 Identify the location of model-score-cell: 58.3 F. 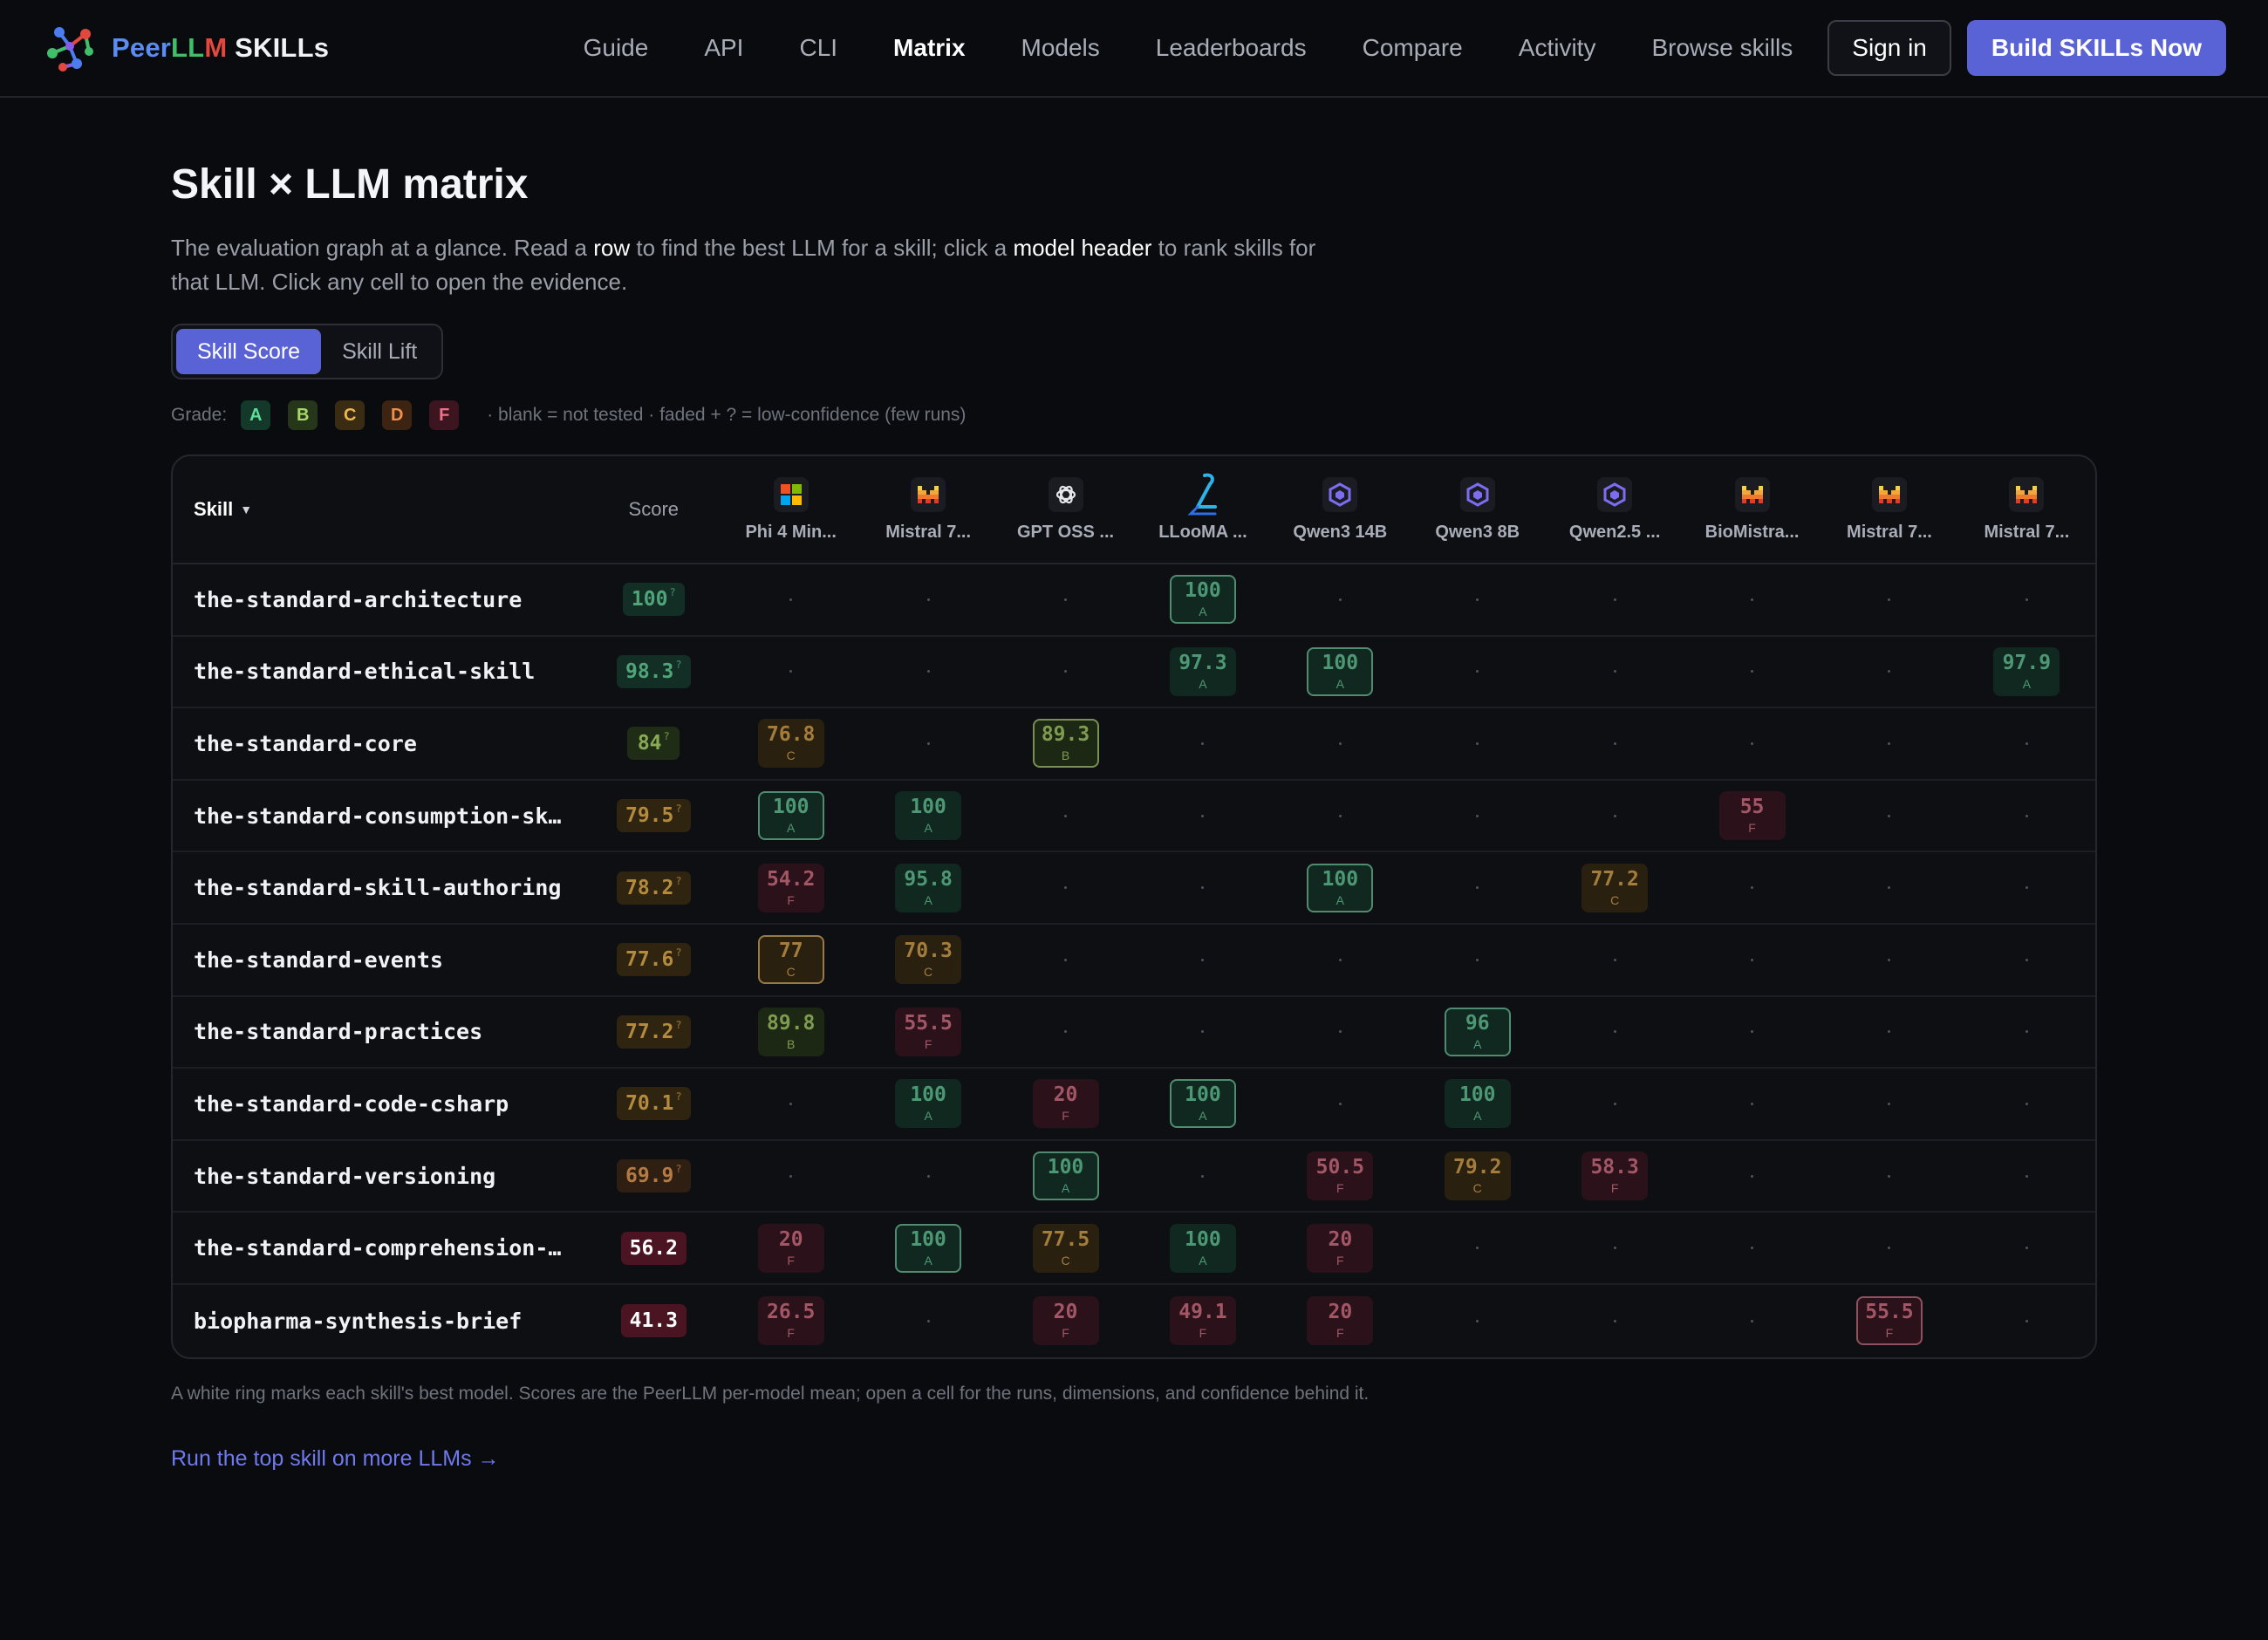
(1615, 1176).